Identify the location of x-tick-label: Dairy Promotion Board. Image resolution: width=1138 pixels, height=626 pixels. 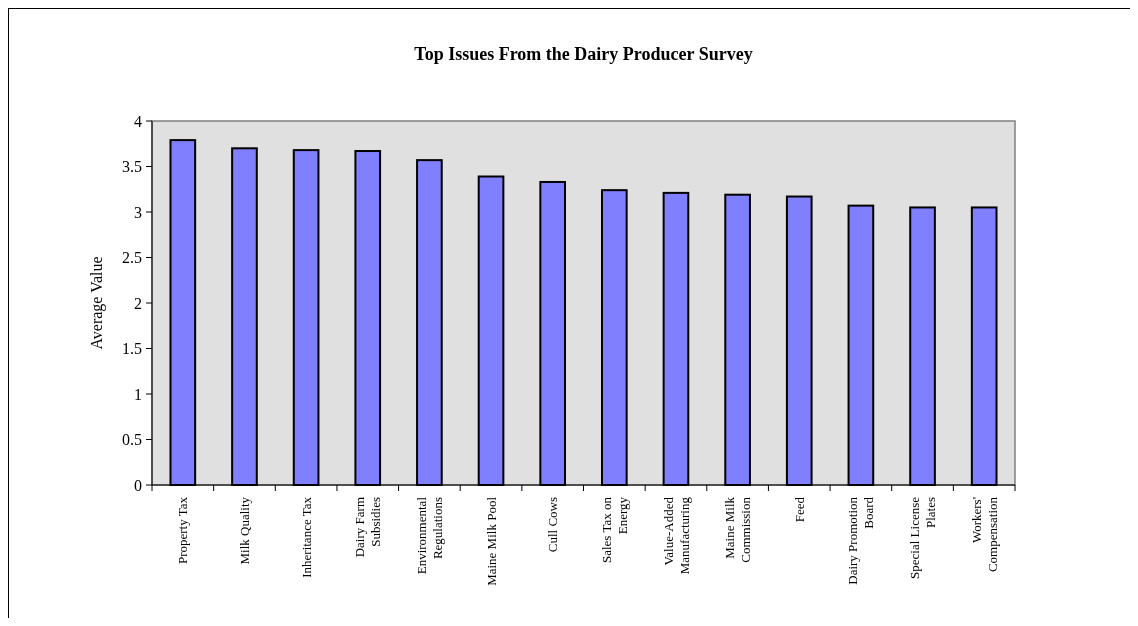
(861, 540).